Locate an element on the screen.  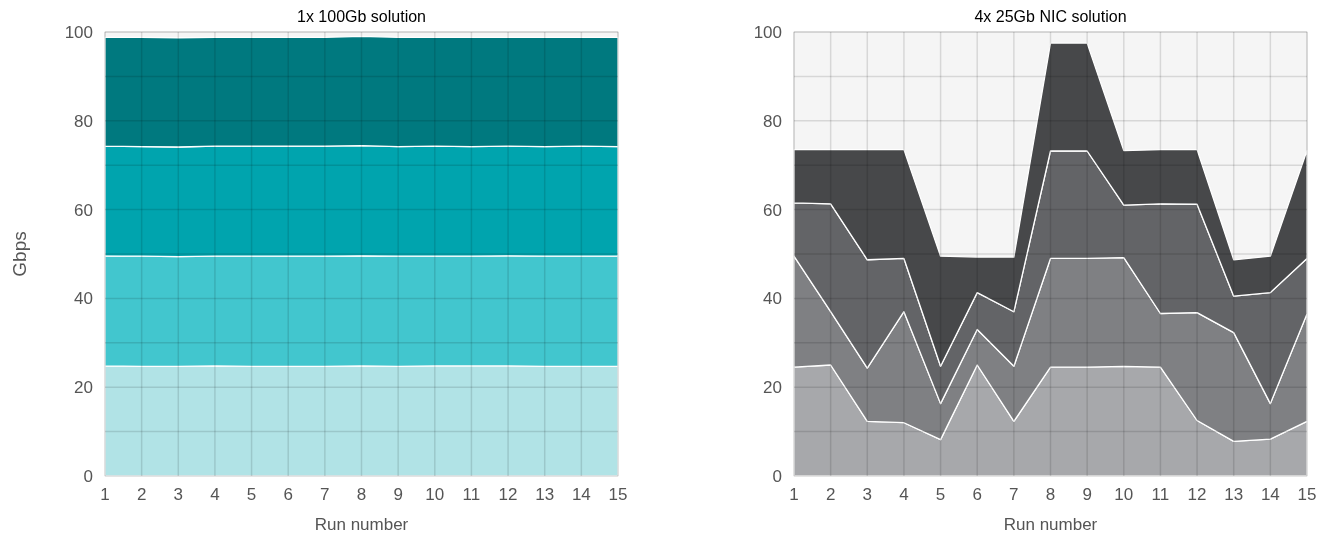
chart-title: 1x 100Gb solution is located at coordinates (361, 16).